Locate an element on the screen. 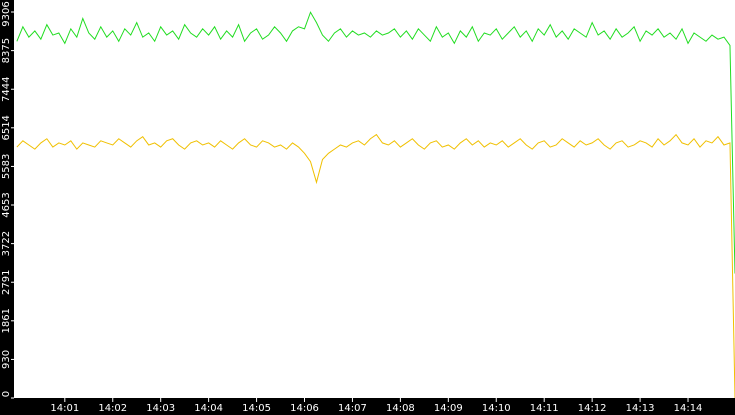  y-tick-label: 0 is located at coordinates (6, 394).